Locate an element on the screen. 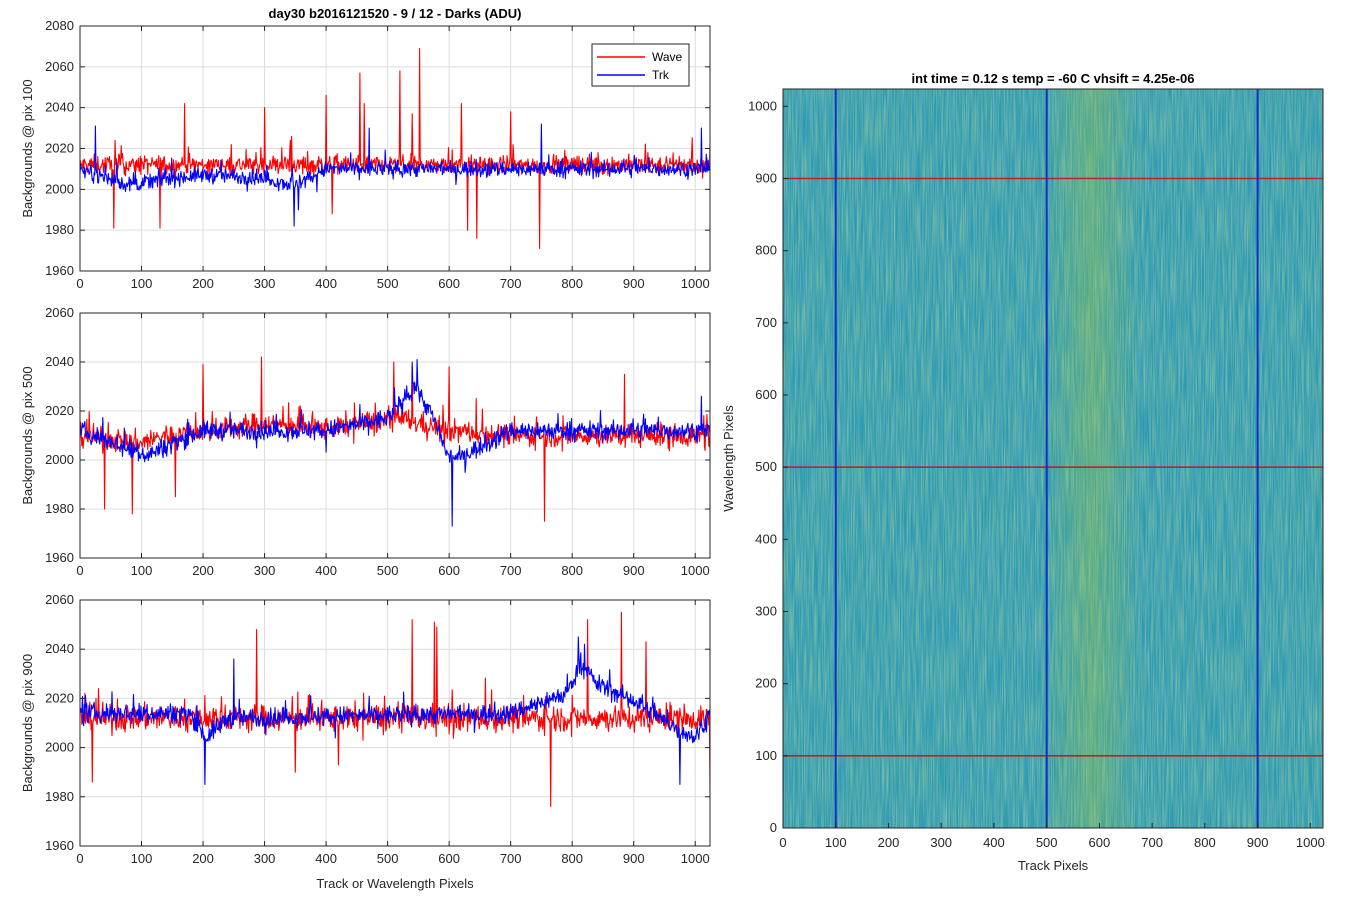 Image resolution: width=1350 pixels, height=900 pixels. y-tick-label: 700 is located at coordinates (766, 322).